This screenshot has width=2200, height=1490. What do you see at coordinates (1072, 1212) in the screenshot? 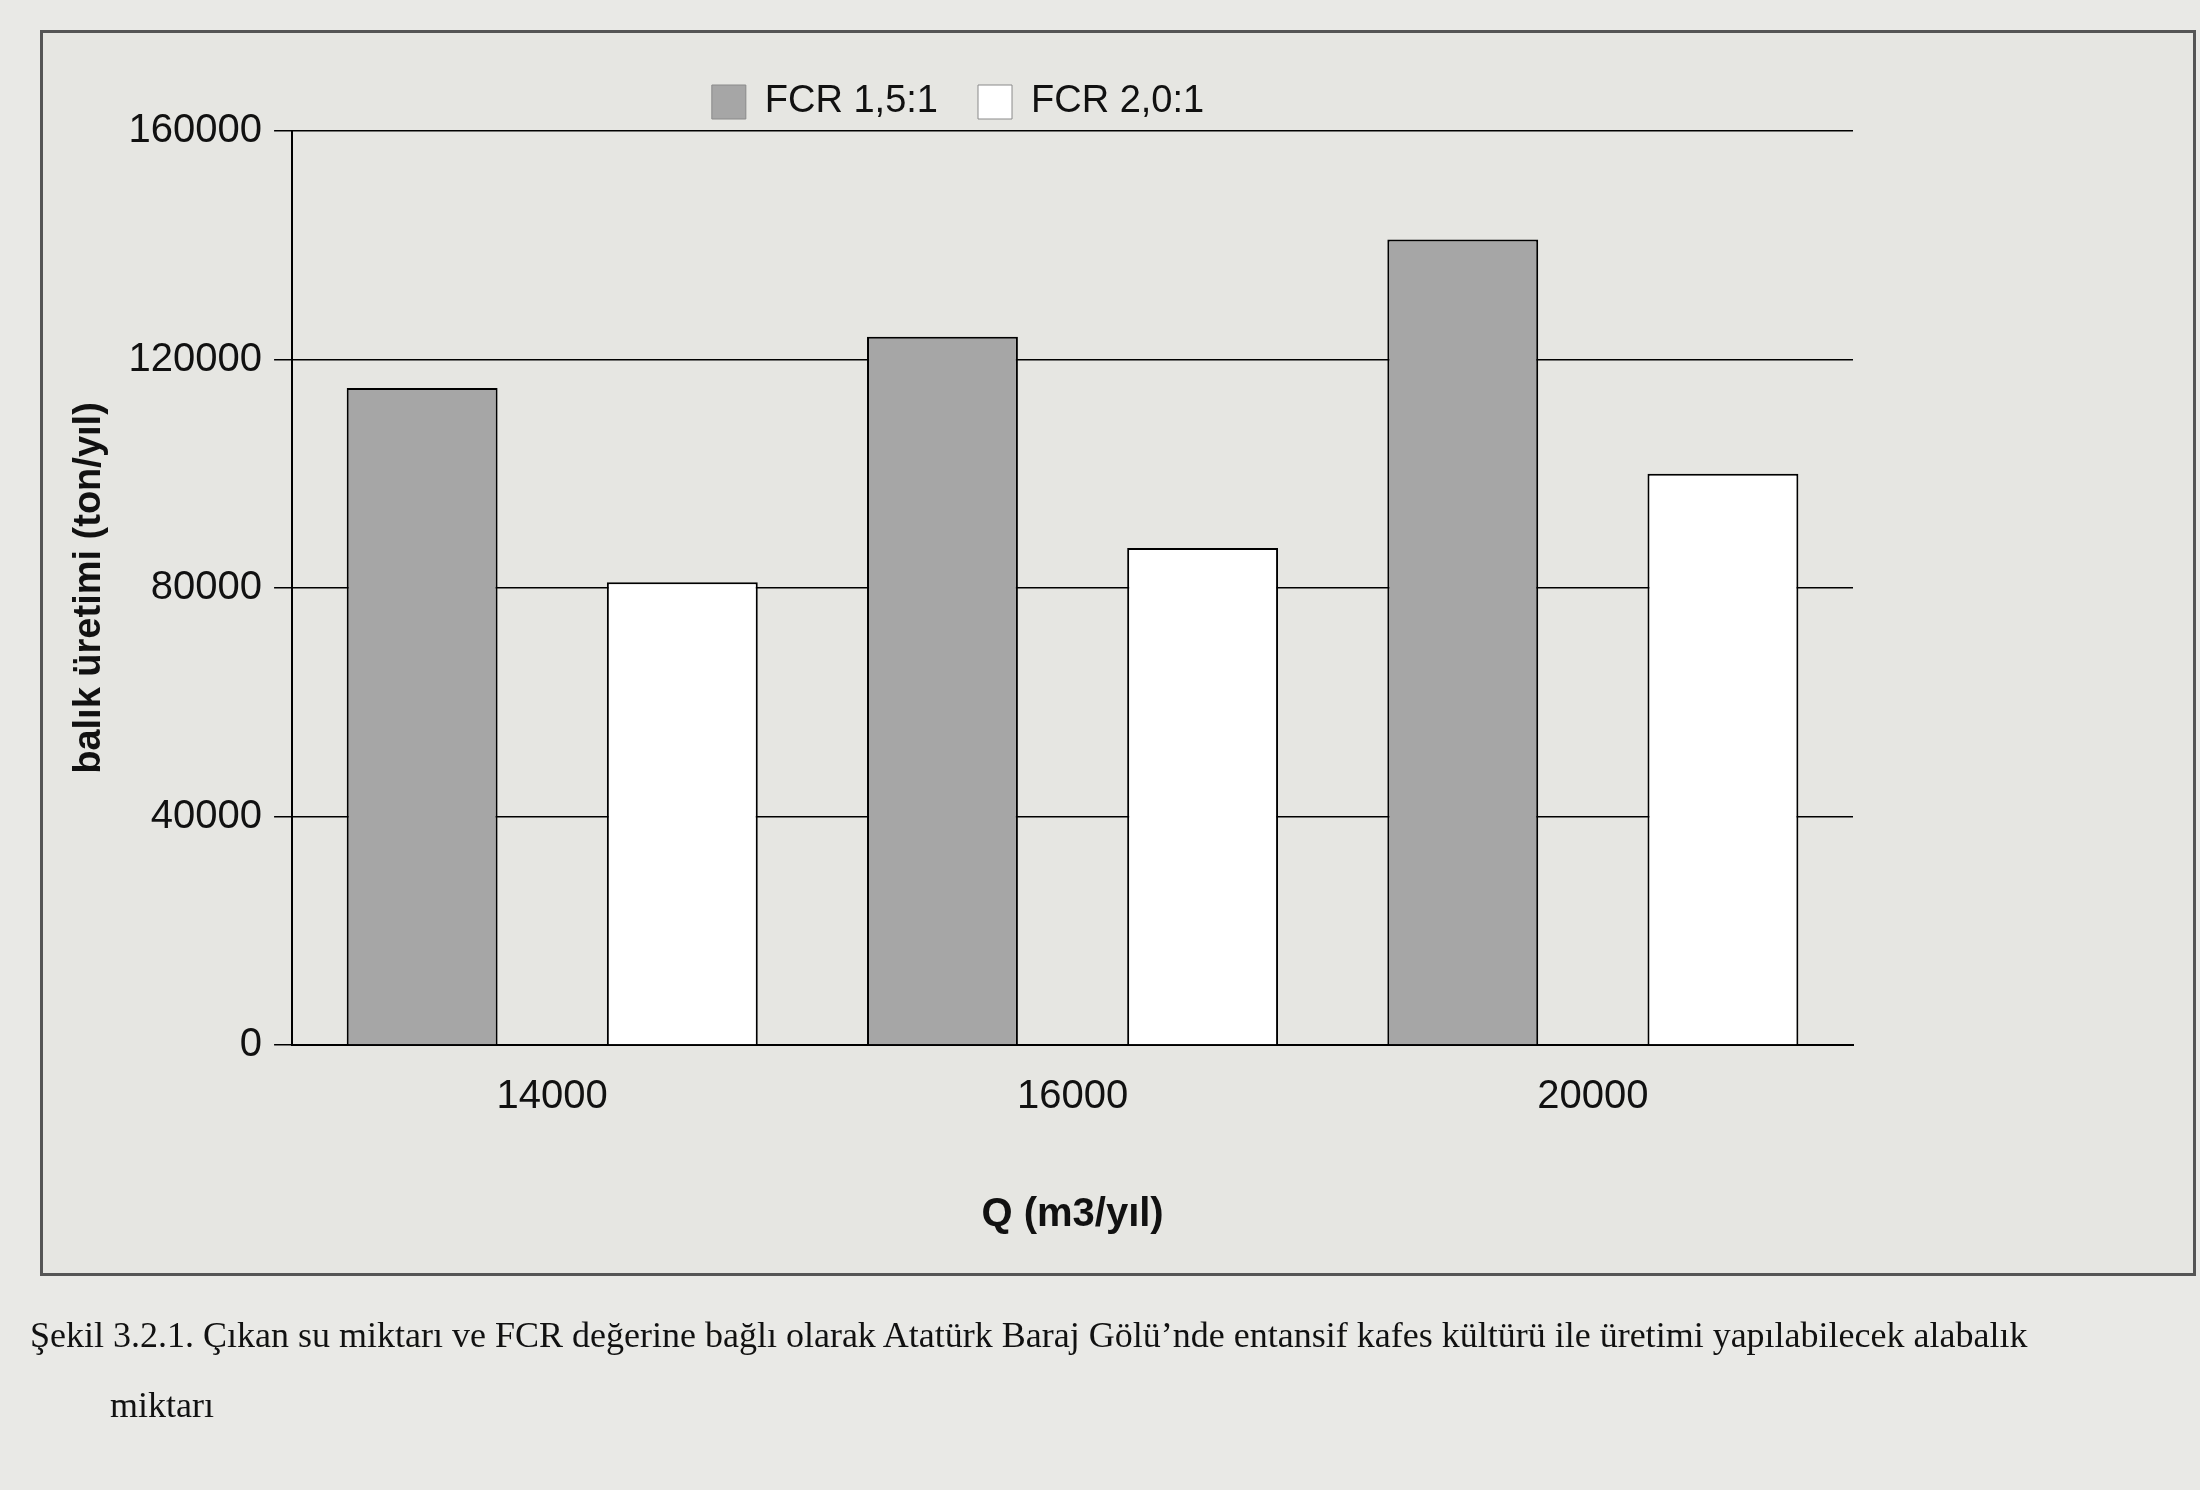
I see `x-axis-title: Q (m3/yıl)` at bounding box center [1072, 1212].